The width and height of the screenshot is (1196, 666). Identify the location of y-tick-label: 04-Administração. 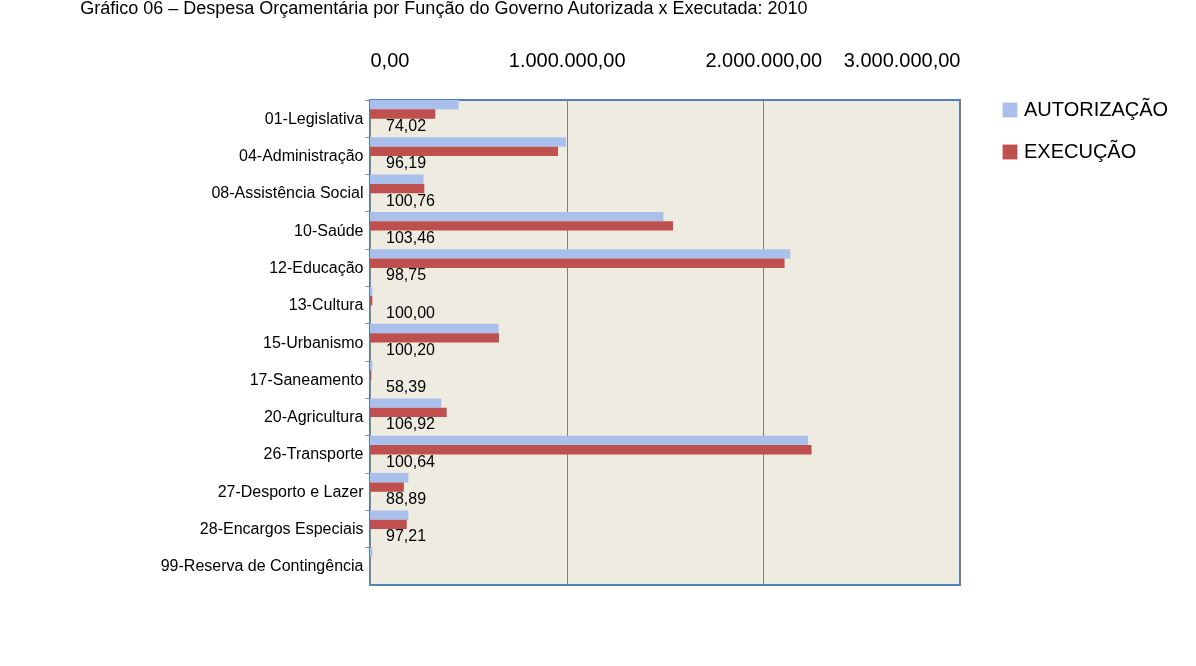
(301, 155).